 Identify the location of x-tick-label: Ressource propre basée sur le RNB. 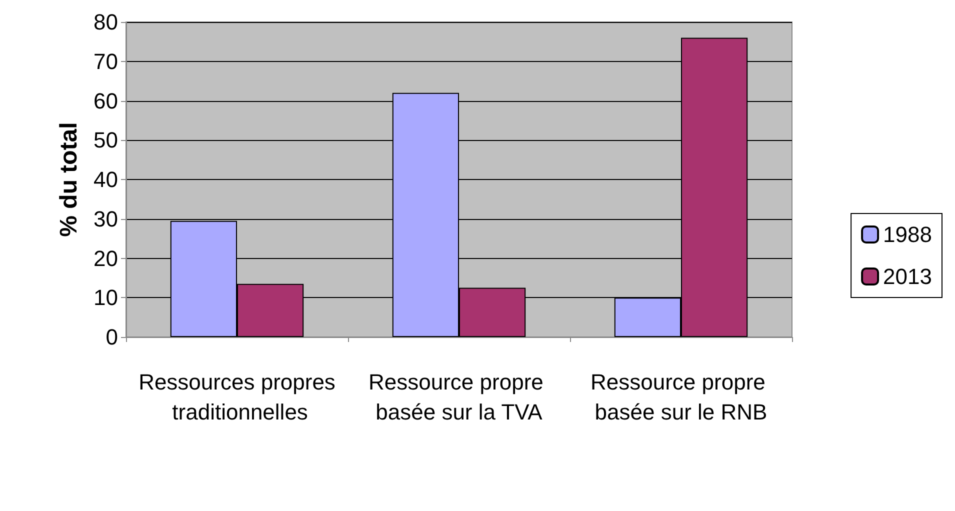
(681, 397).